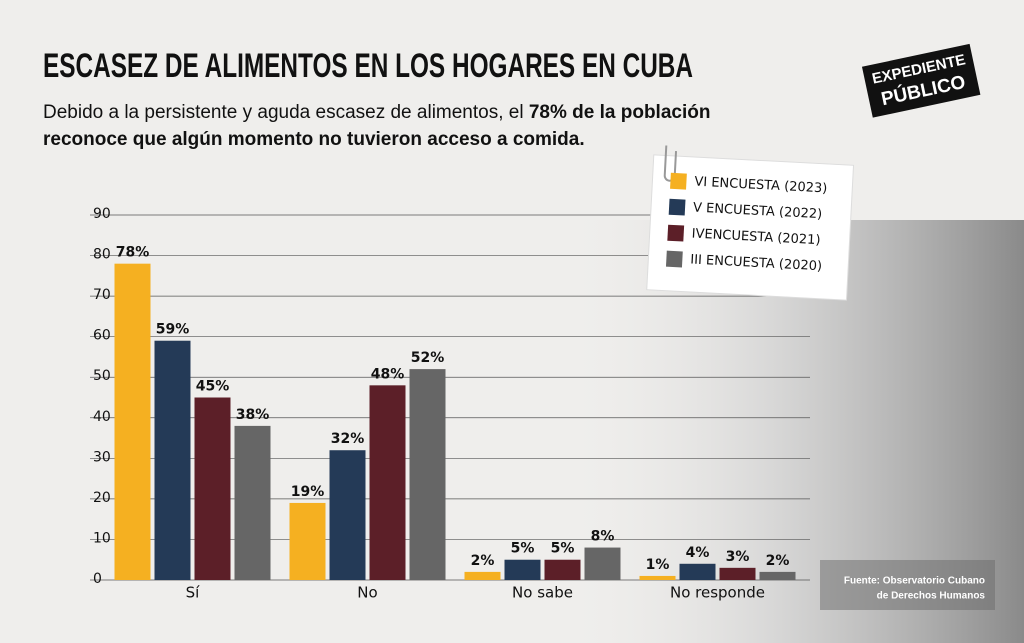 This screenshot has height=643, width=1024. Describe the element at coordinates (102, 255) in the screenshot. I see `y-tick-label: 80` at that location.